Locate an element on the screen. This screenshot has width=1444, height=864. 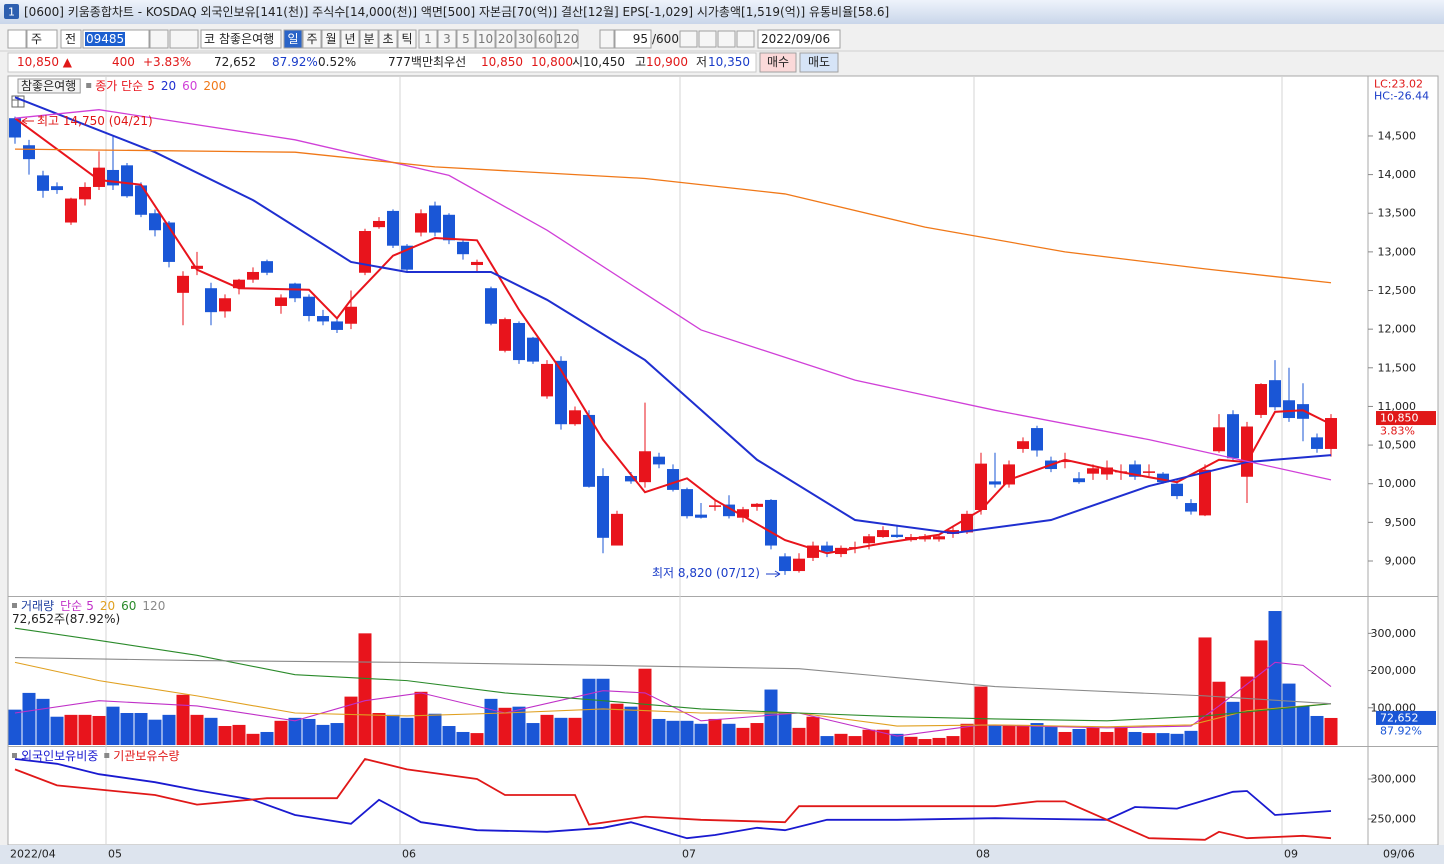
interval-button: 20 is located at coordinates (505, 39).